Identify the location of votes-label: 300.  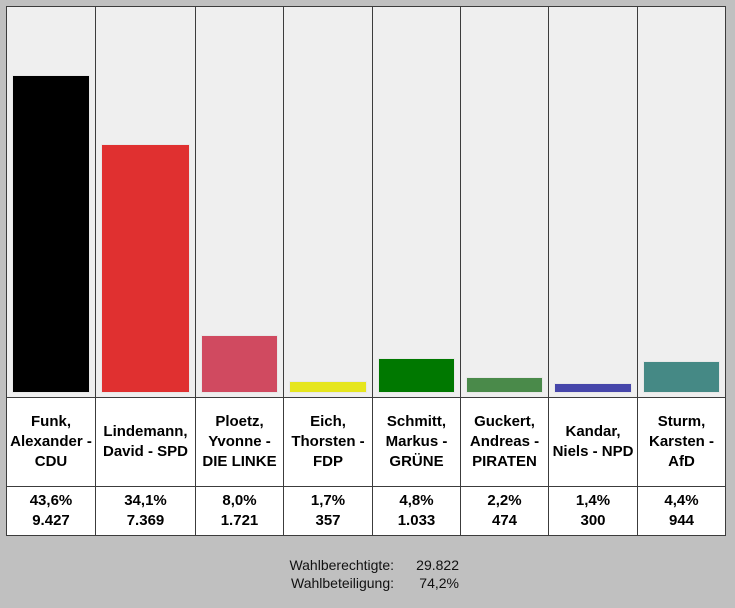
(593, 520).